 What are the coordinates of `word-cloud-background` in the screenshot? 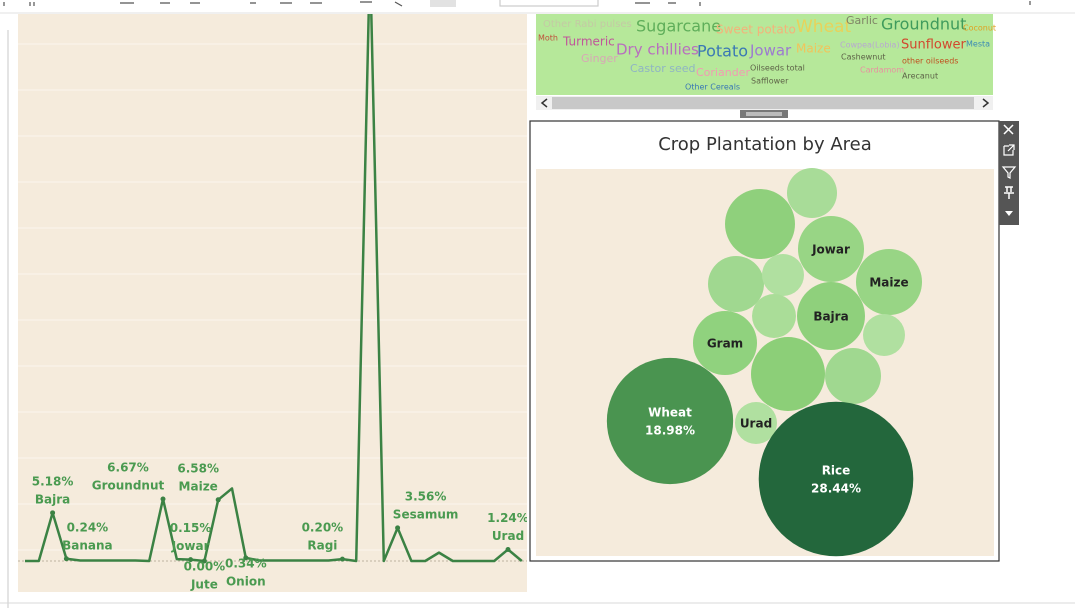 It's located at (764, 54).